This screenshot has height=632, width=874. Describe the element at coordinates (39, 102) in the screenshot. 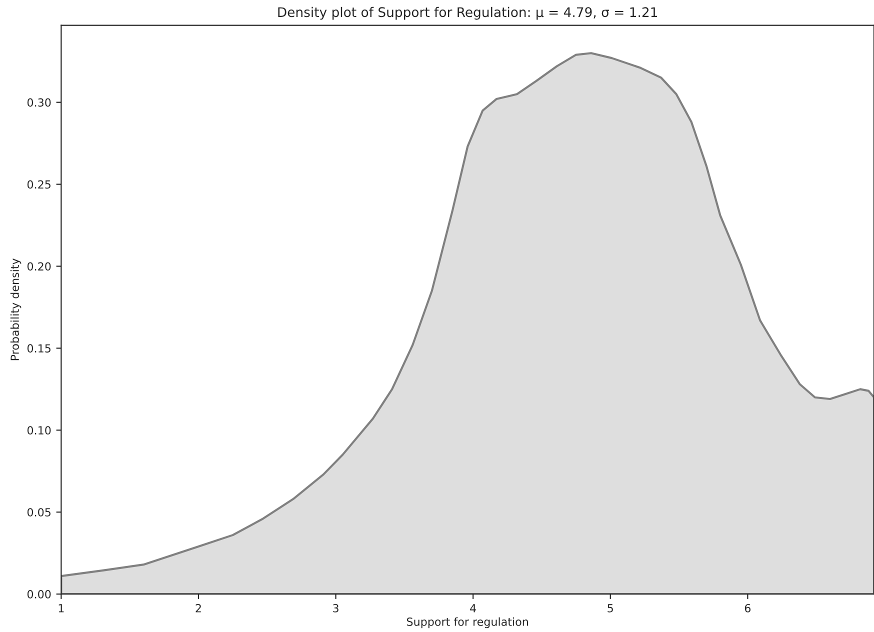

I see `y-tick-label: 0.30` at that location.